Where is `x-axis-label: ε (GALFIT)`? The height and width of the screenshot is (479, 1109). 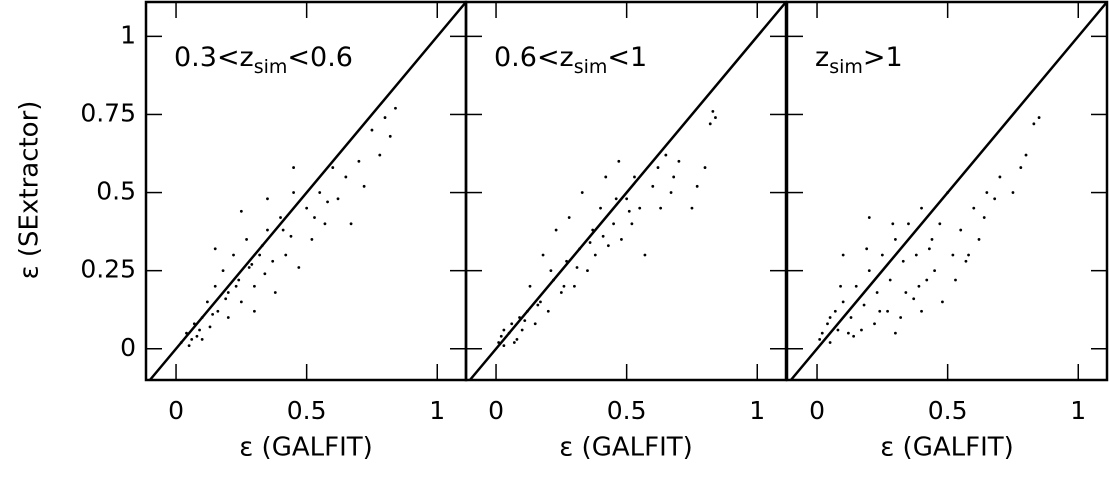
x-axis-label: ε (GALFIT) is located at coordinates (947, 448).